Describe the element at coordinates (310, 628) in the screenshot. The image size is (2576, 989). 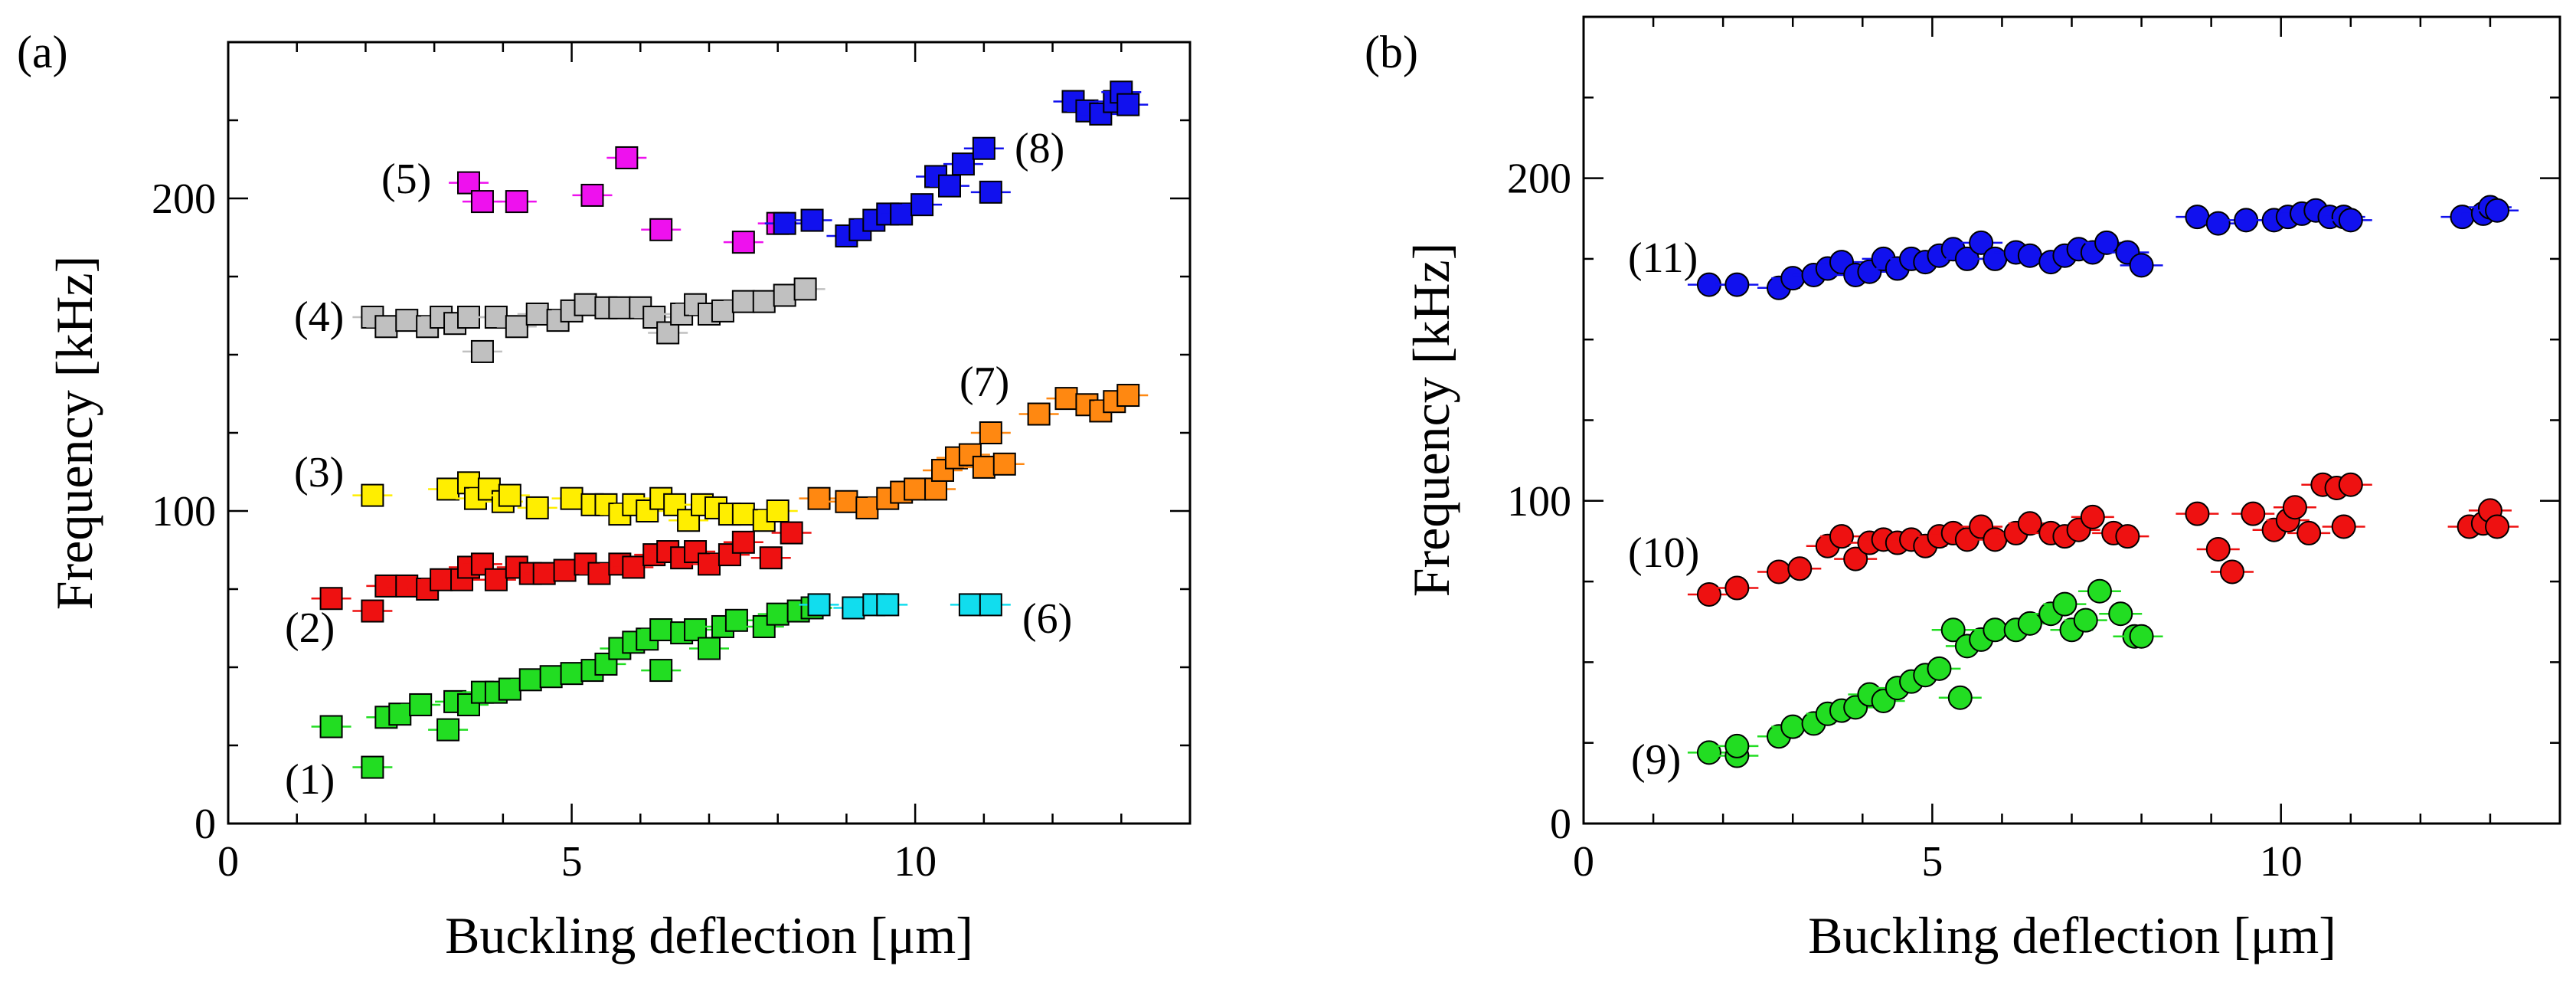
I see `series-label-2: (2)` at that location.